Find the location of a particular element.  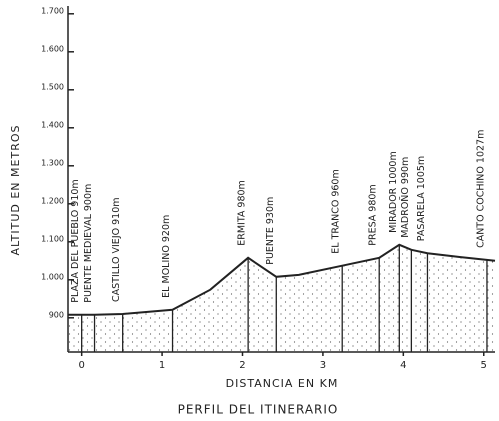

waypoint-label: CASTILLO VIEJO 910m is located at coordinates (116, 250).